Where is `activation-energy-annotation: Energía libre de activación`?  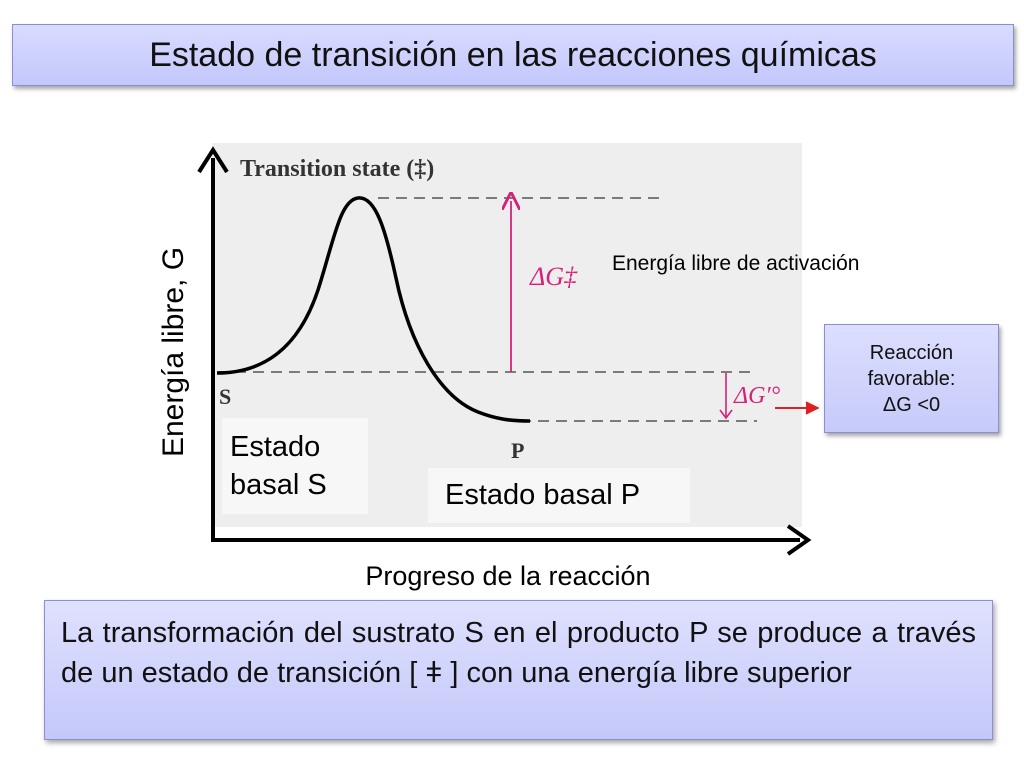 activation-energy-annotation: Energía libre de activación is located at coordinates (736, 263).